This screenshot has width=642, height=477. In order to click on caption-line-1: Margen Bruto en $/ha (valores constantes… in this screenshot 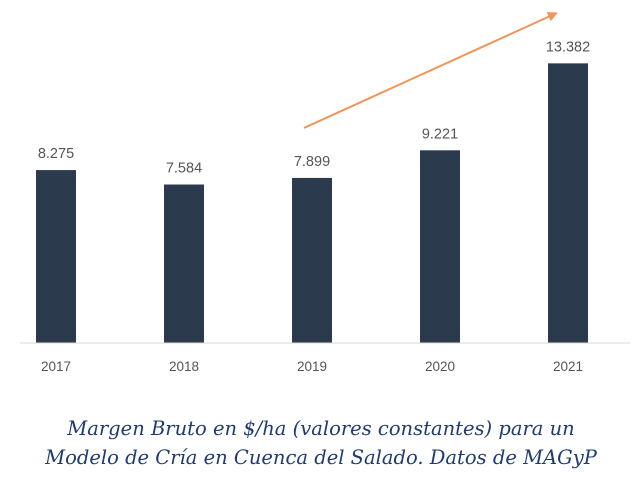, I will do `click(321, 428)`.